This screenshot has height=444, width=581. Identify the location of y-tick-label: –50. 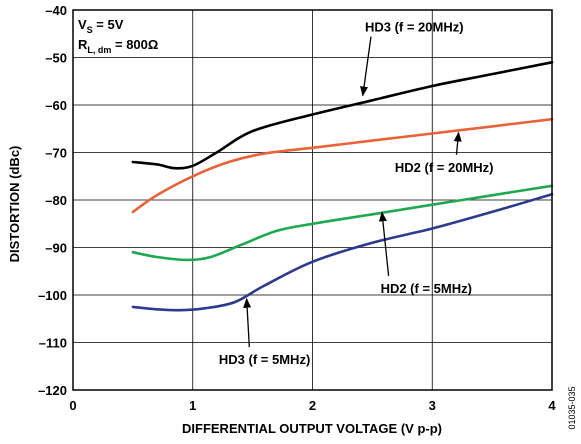
(56, 58).